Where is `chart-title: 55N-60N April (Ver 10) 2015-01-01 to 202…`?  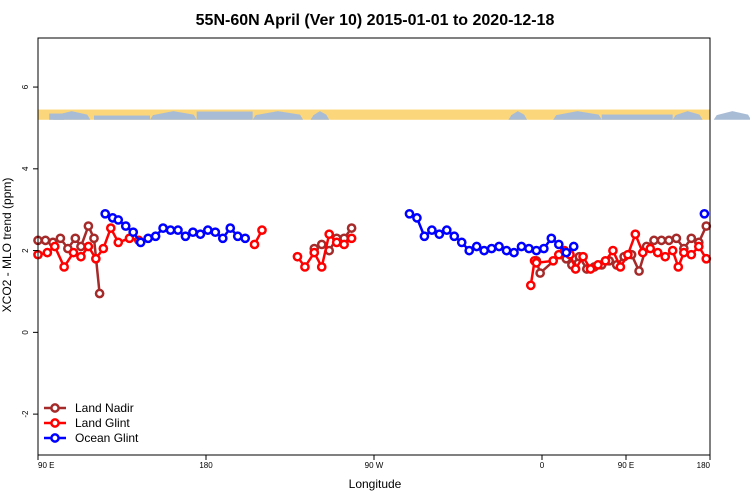 chart-title: 55N-60N April (Ver 10) 2015-01-01 to 202… is located at coordinates (375, 20).